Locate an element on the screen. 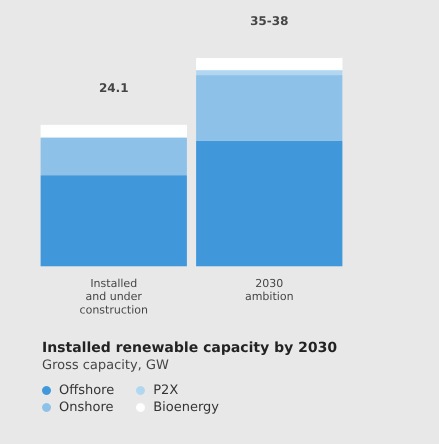 The width and height of the screenshot is (439, 444). text: Installed renewable capacity by 2030 is located at coordinates (190, 348).